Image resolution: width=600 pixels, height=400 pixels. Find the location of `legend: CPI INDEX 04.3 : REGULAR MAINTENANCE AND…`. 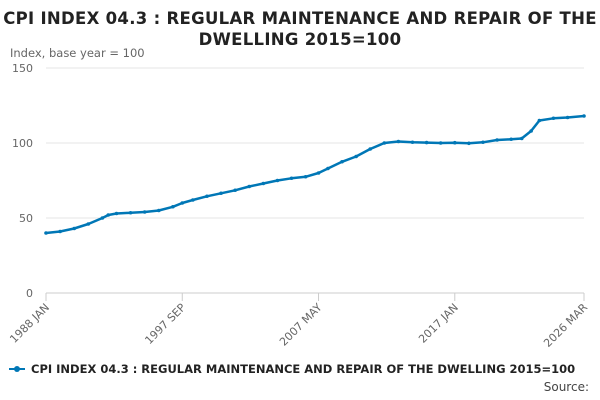

legend: CPI INDEX 04.3 : REGULAR MAINTENANCE AND… is located at coordinates (292, 369).